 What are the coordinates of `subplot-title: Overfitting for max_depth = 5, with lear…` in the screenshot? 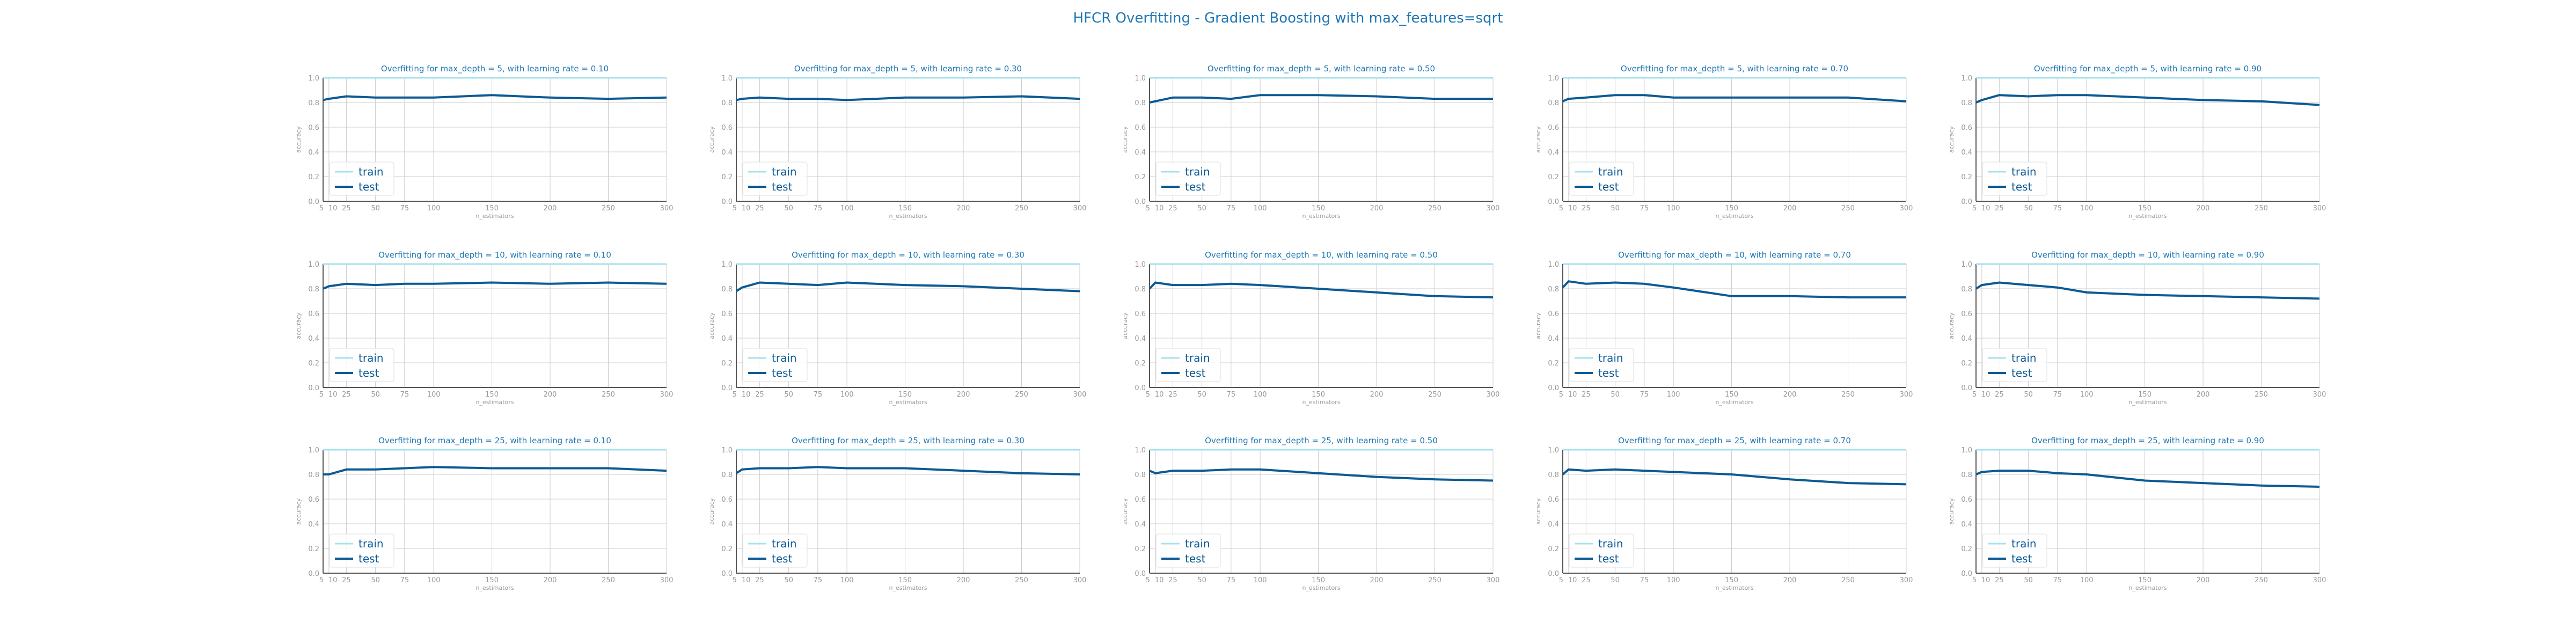 It's located at (1734, 69).